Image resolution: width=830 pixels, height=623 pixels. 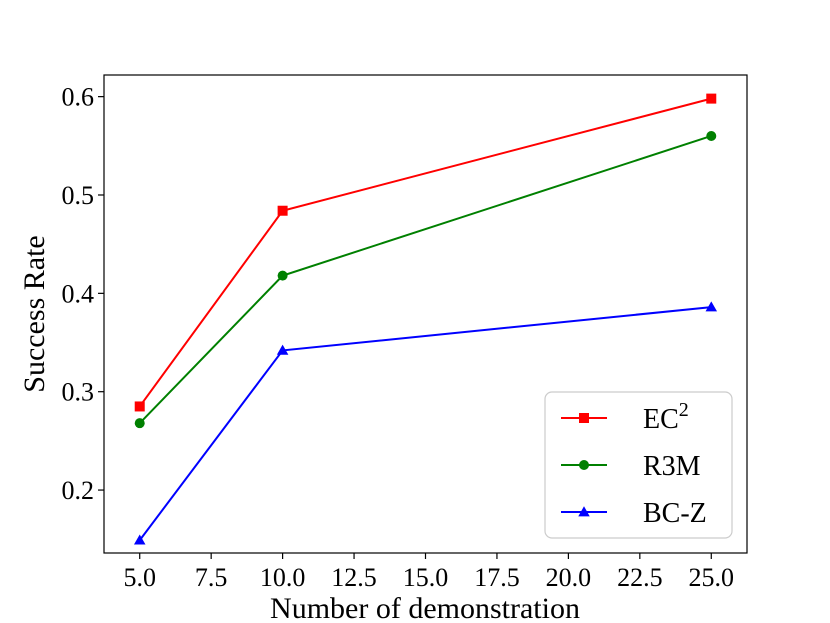 What do you see at coordinates (78, 490) in the screenshot?
I see `y-tick-label: 0.2` at bounding box center [78, 490].